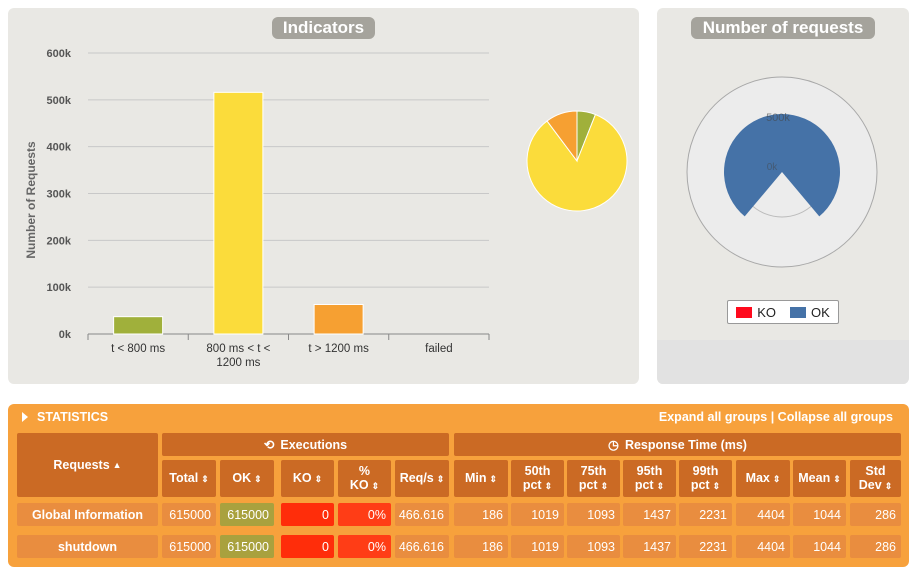 This screenshot has width=915, height=577. What do you see at coordinates (783, 362) in the screenshot?
I see `requests-panel-footer` at bounding box center [783, 362].